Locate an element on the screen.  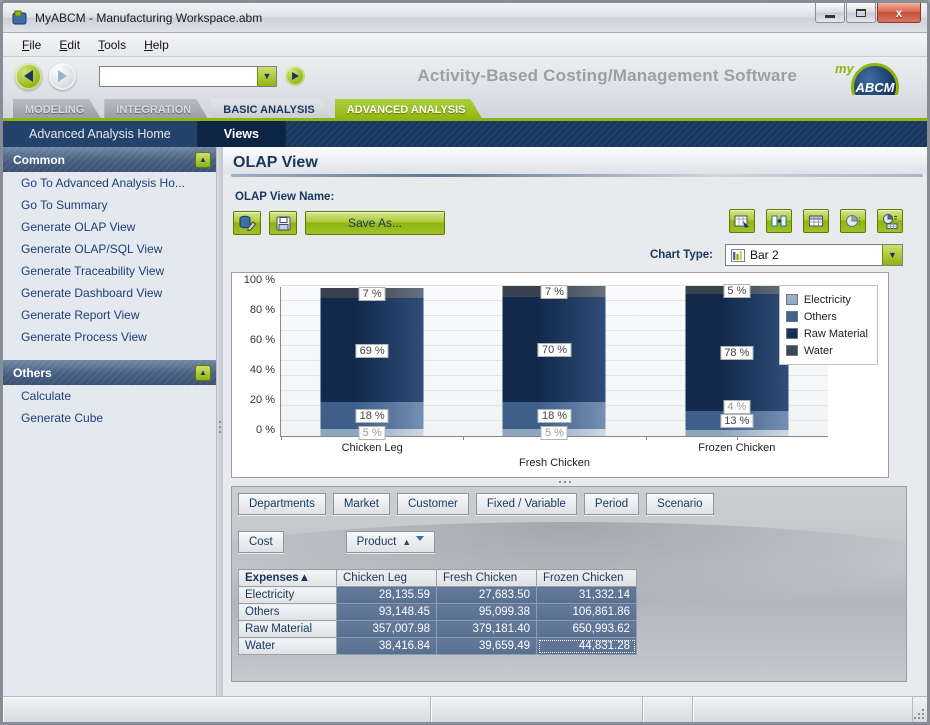
window-title: MyABCM - Manufacturing Workspace.abm is located at coordinates (149, 17).